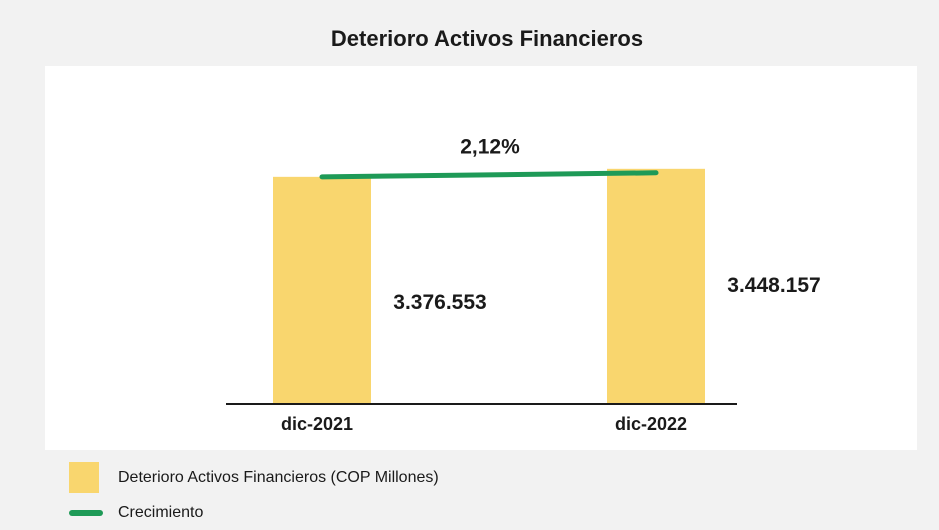  What do you see at coordinates (773, 285) in the screenshot?
I see `value-label: 3.448.157` at bounding box center [773, 285].